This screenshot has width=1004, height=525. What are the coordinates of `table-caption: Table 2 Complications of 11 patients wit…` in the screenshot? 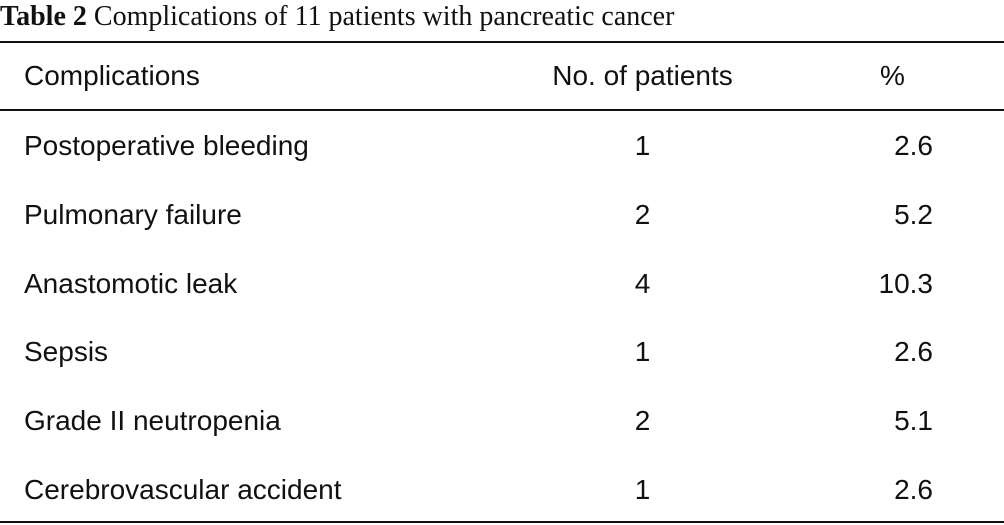 It's located at (337, 17).